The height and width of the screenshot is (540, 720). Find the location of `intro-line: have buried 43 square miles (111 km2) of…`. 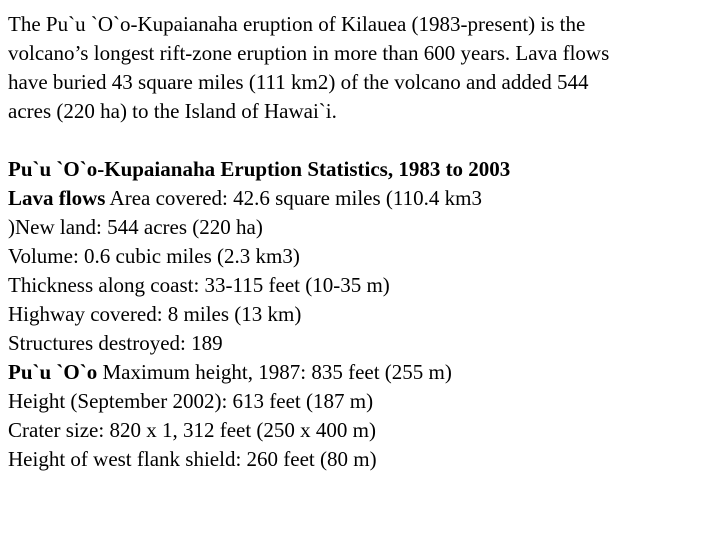

intro-line: have buried 43 square miles (111 km2) of… is located at coordinates (298, 82).